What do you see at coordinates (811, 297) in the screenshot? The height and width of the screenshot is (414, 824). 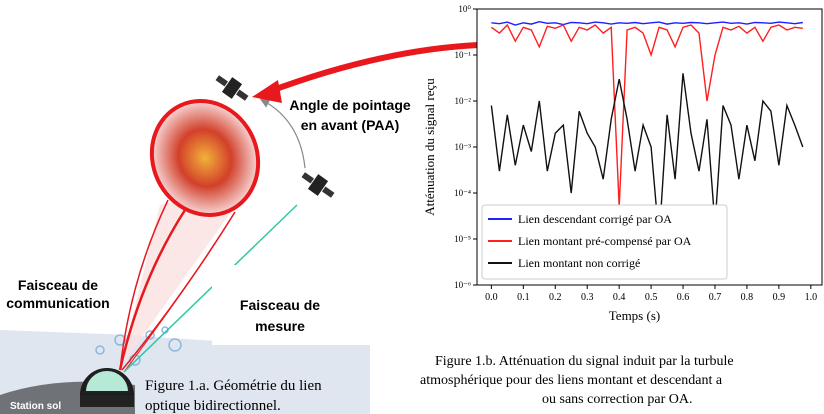 I see `x-tick-label: 1.0` at bounding box center [811, 297].